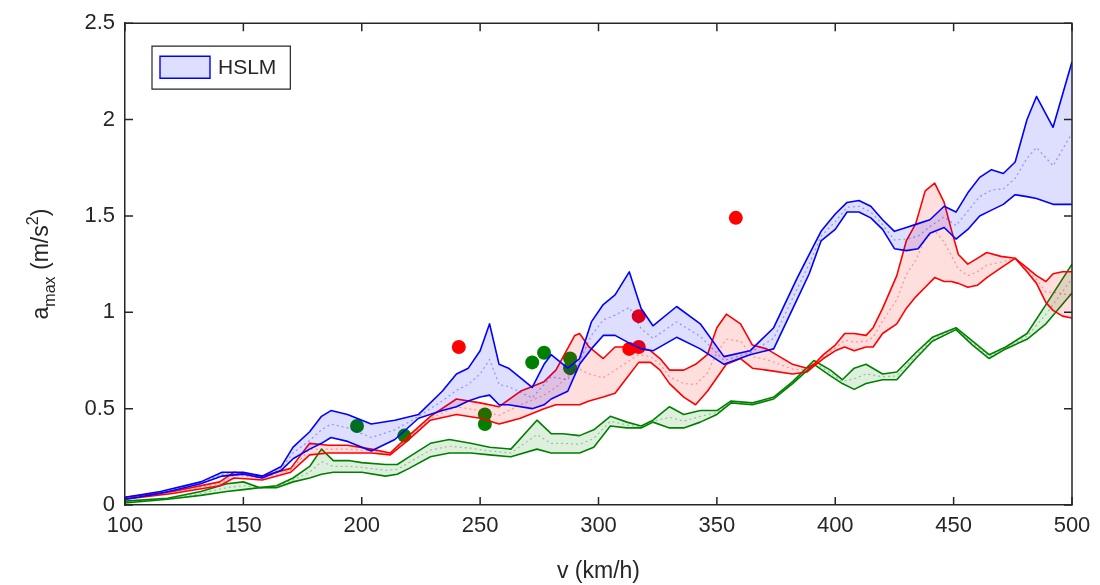 This screenshot has height=585, width=1100. Describe the element at coordinates (99, 214) in the screenshot. I see `y-tick-label: 1.5` at that location.